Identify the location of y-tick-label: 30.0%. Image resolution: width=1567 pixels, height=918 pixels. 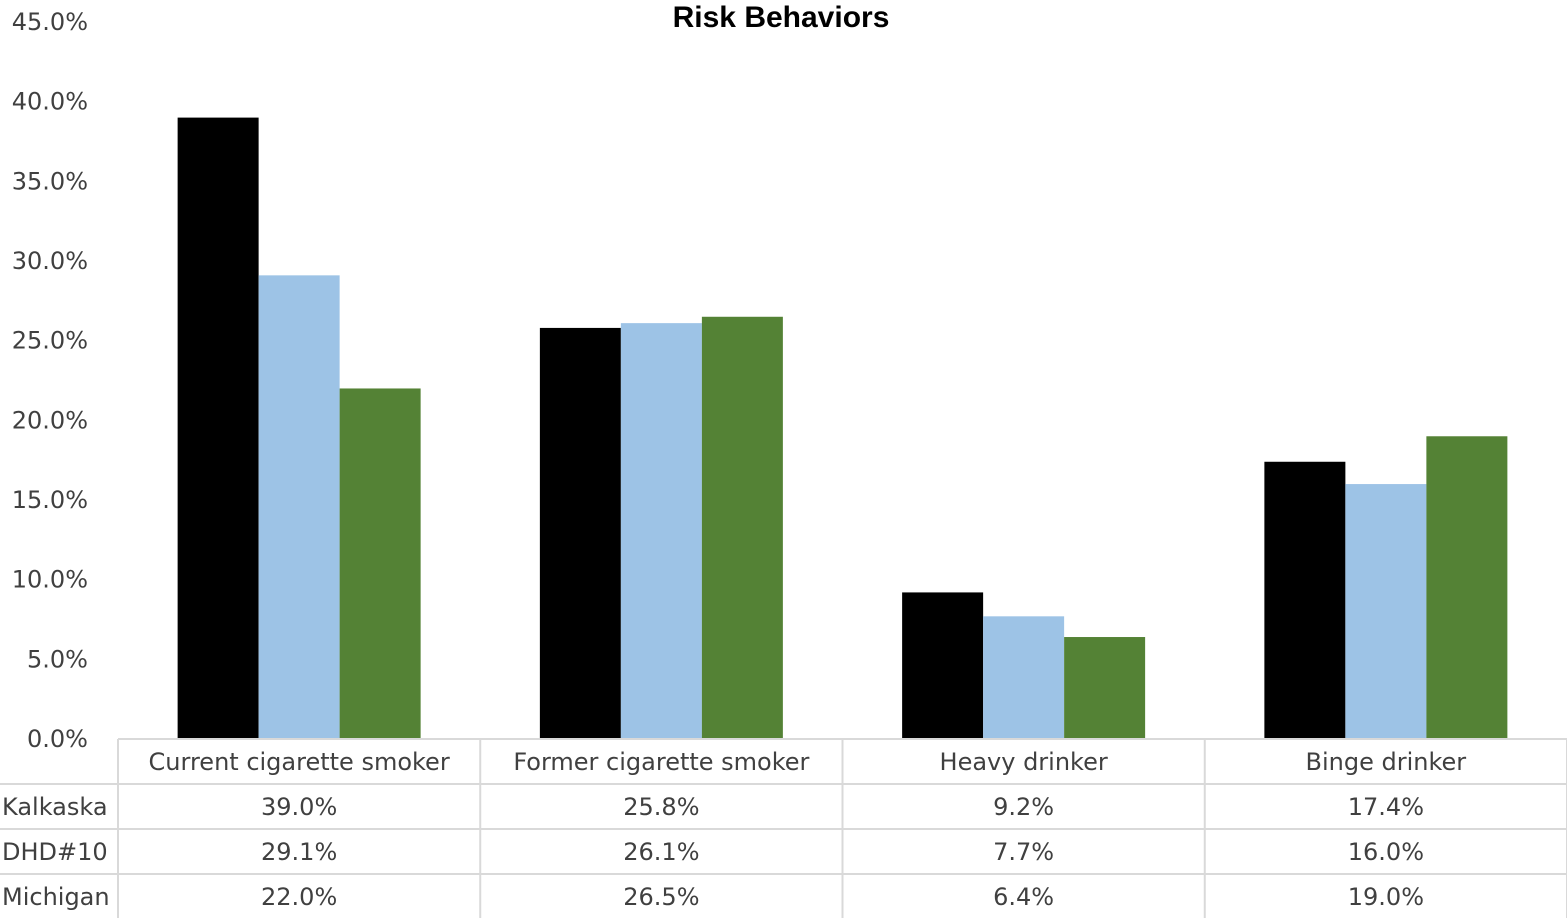
(50, 261).